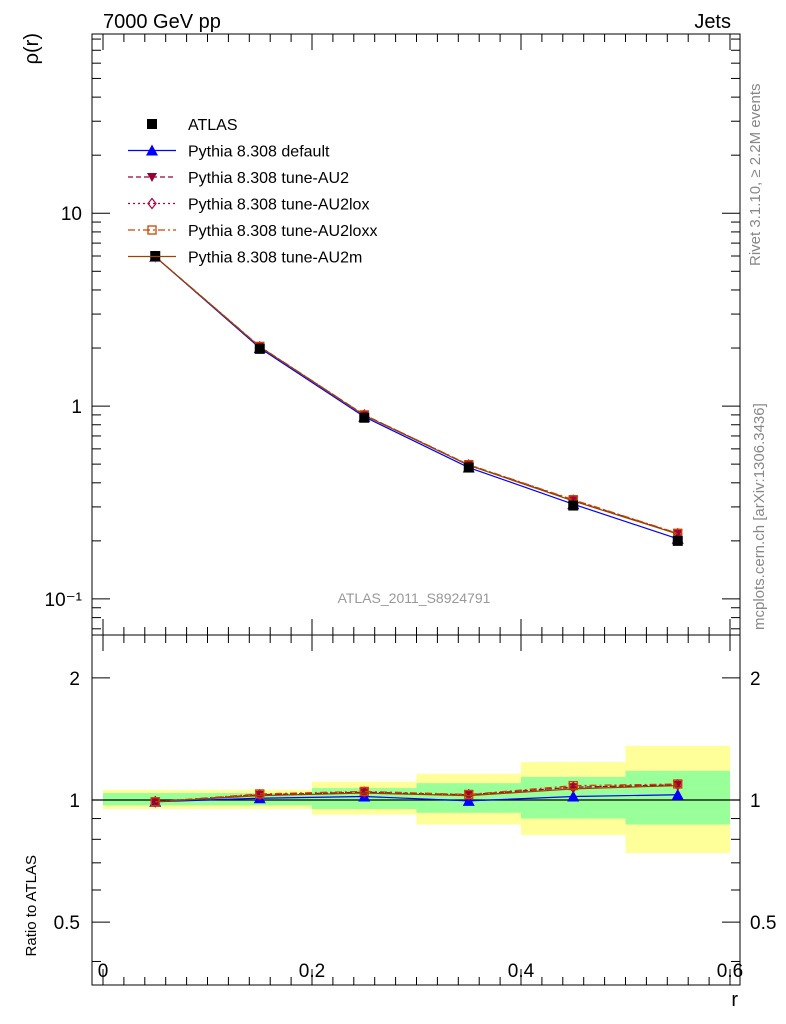 The height and width of the screenshot is (1024, 786). Describe the element at coordinates (74, 679) in the screenshot. I see `ratio-y-tick-label-left: 2` at that location.